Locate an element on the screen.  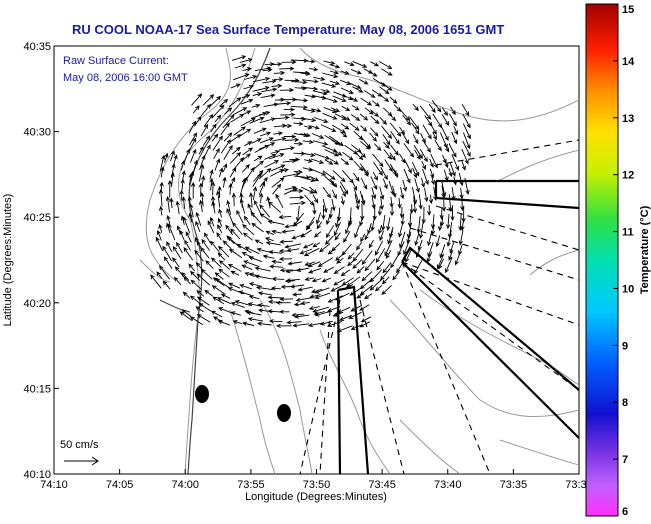
scale-arrow is located at coordinates (81, 461).